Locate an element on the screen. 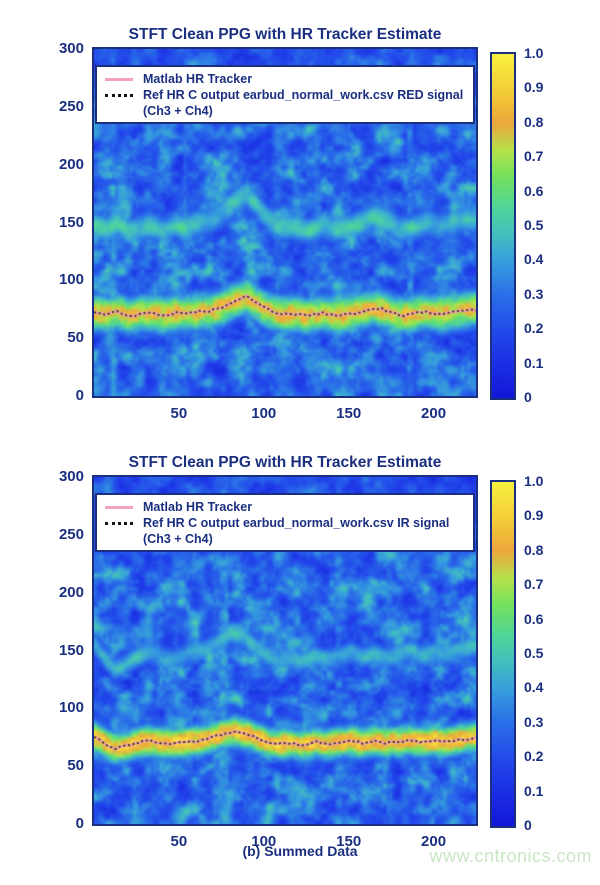  figure-caption: (b) Summed Data is located at coordinates (300, 851).